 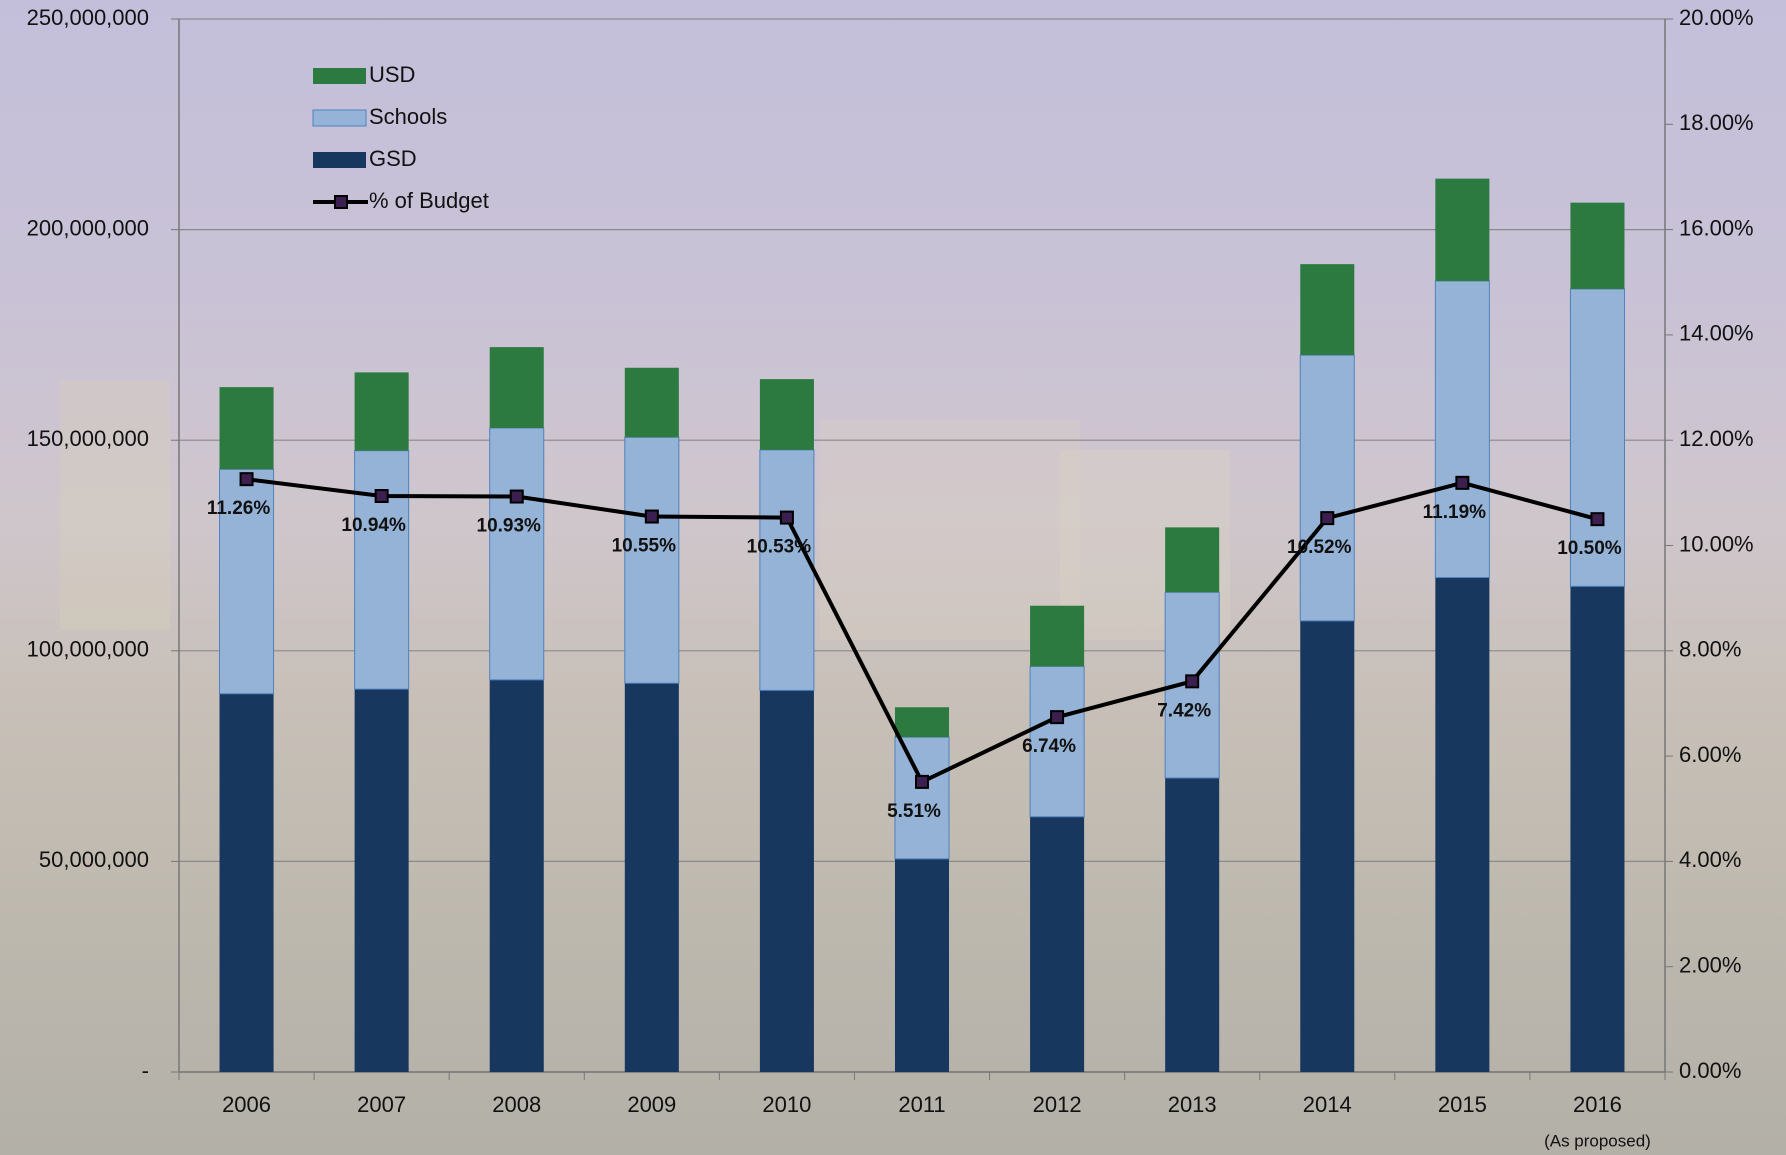 What do you see at coordinates (373, 525) in the screenshot?
I see `data-label: 10.94%` at bounding box center [373, 525].